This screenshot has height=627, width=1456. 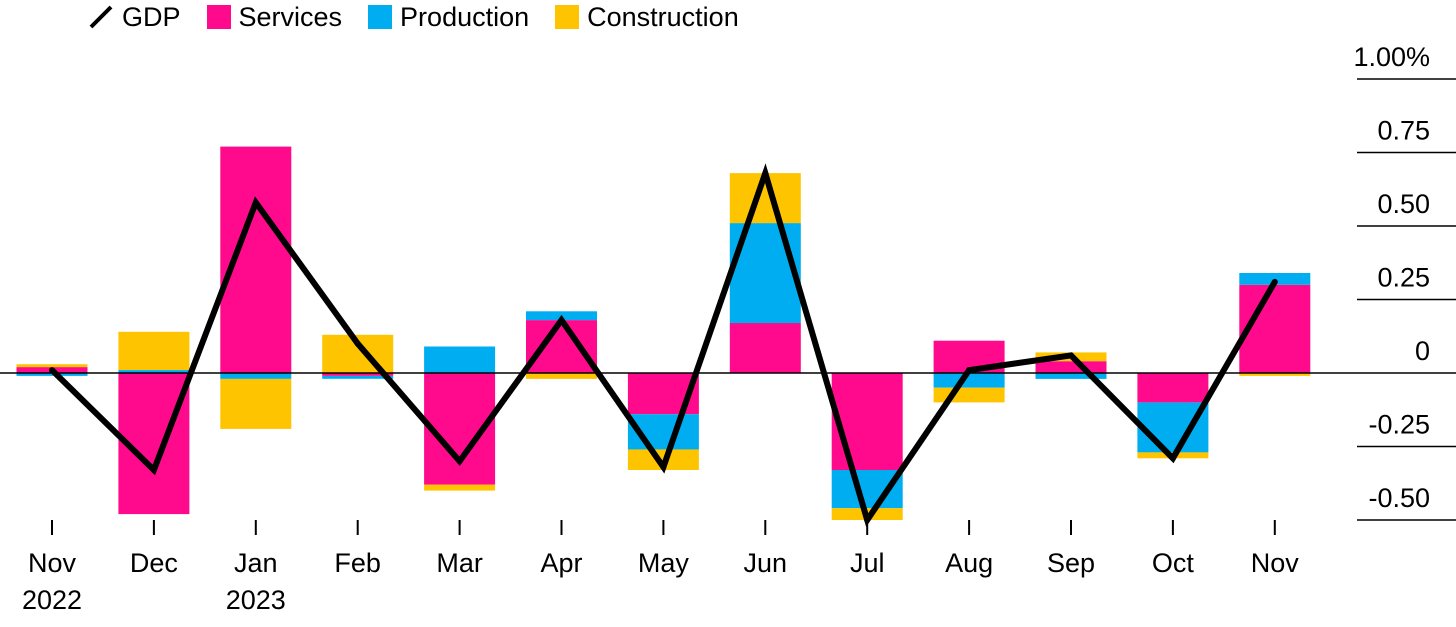 What do you see at coordinates (1173, 563) in the screenshot?
I see `x-tick-label: Oct` at bounding box center [1173, 563].